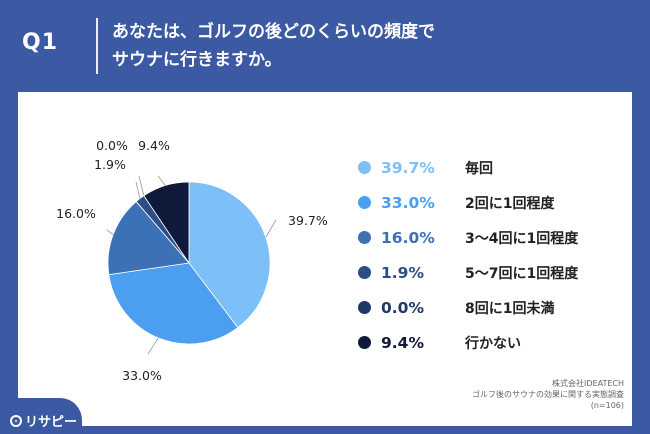 The width and height of the screenshot is (650, 434). I want to click on legend-item-6: 9.4% 行かない, so click(493, 342).